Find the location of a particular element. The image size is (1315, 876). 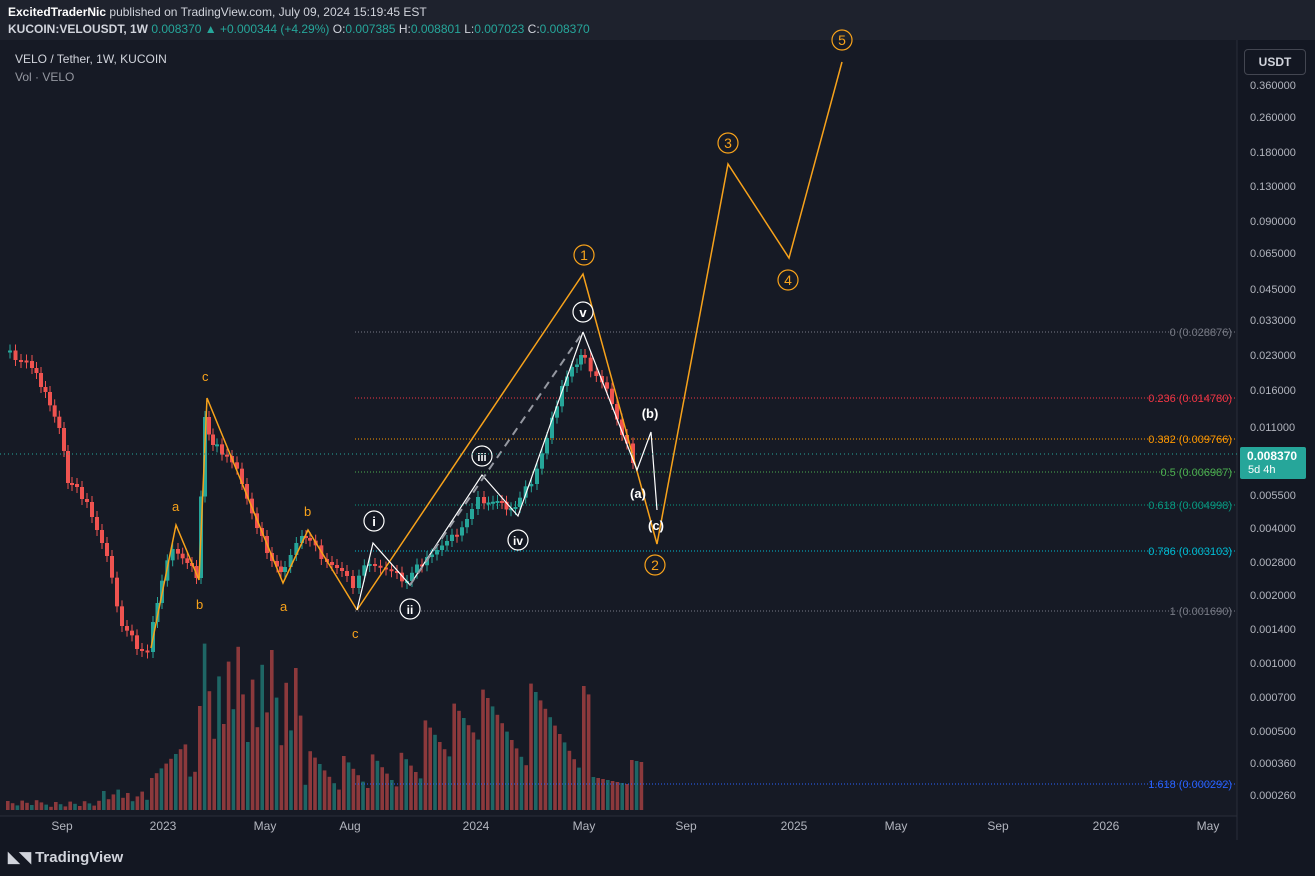

time-axis: Sep 2023 May Aug 2024 May Sep 2025 May Sep 2026 May is located at coordinates (635, 826).